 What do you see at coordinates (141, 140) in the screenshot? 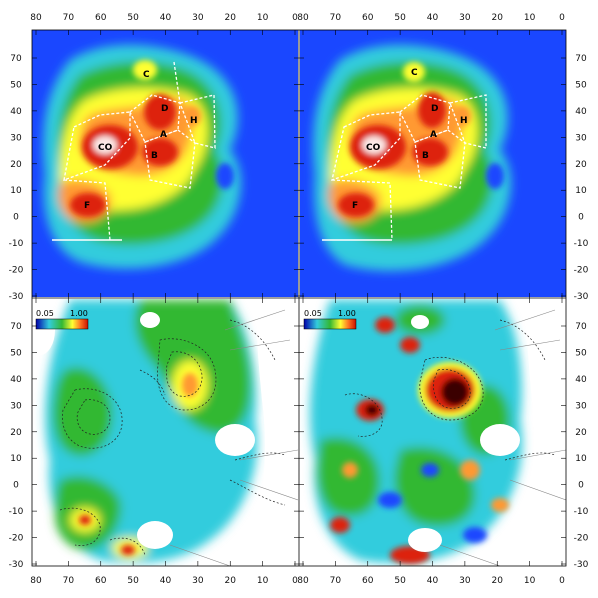
I see `region-labels-top-left: C D H A CO B F` at bounding box center [141, 140].